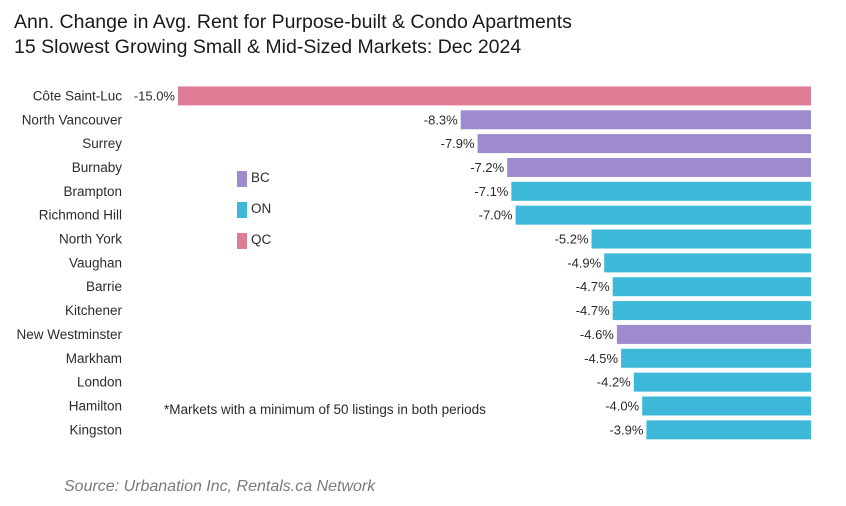 The width and height of the screenshot is (846, 506). Describe the element at coordinates (572, 239) in the screenshot. I see `data-label: -5.2%` at that location.